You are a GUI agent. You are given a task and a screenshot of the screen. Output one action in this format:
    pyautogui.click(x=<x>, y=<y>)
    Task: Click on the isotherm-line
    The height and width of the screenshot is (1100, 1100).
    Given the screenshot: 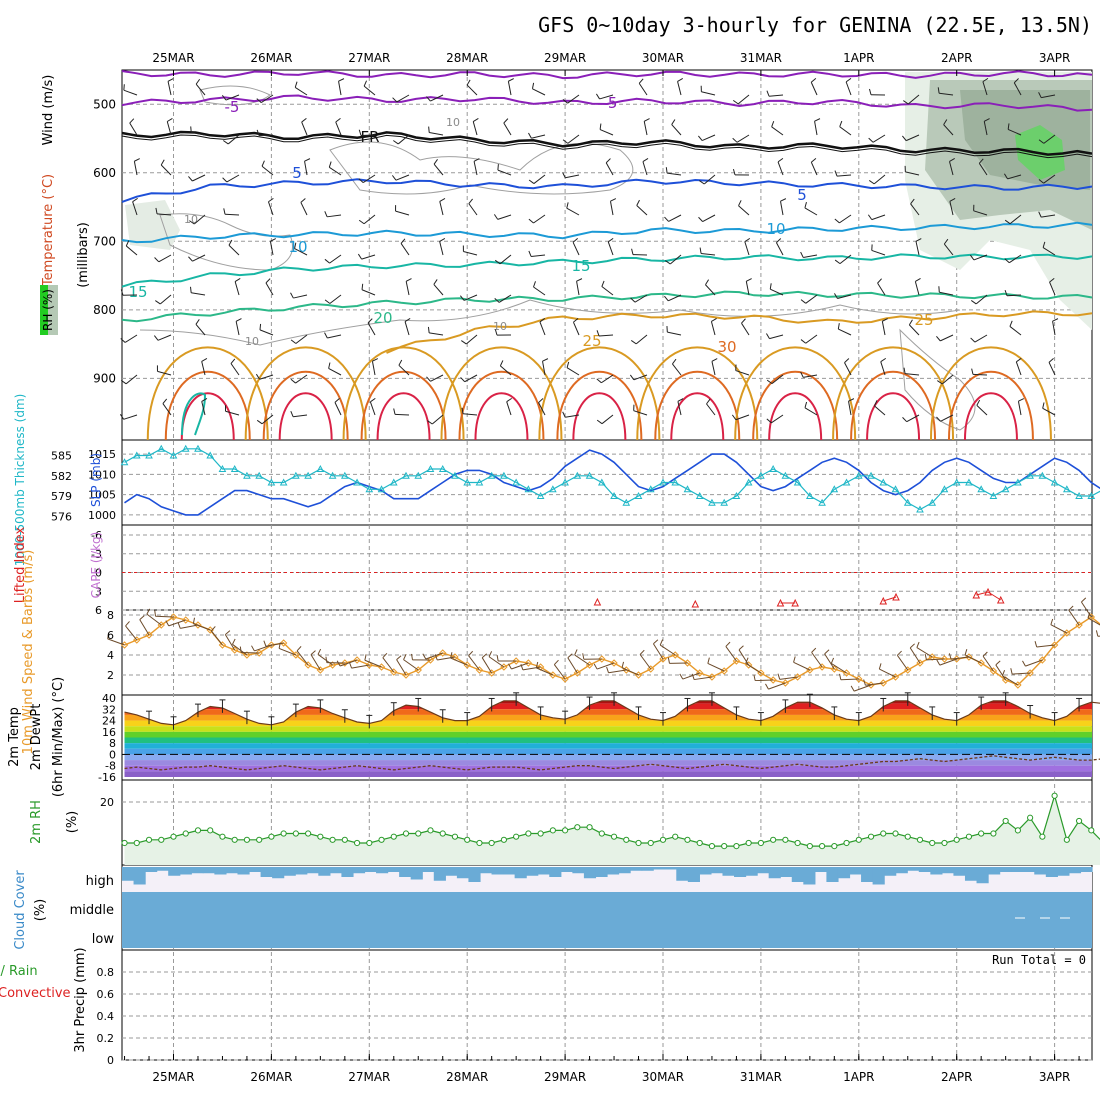 What is the action you would take?
    pyautogui.click(x=607, y=270)
    